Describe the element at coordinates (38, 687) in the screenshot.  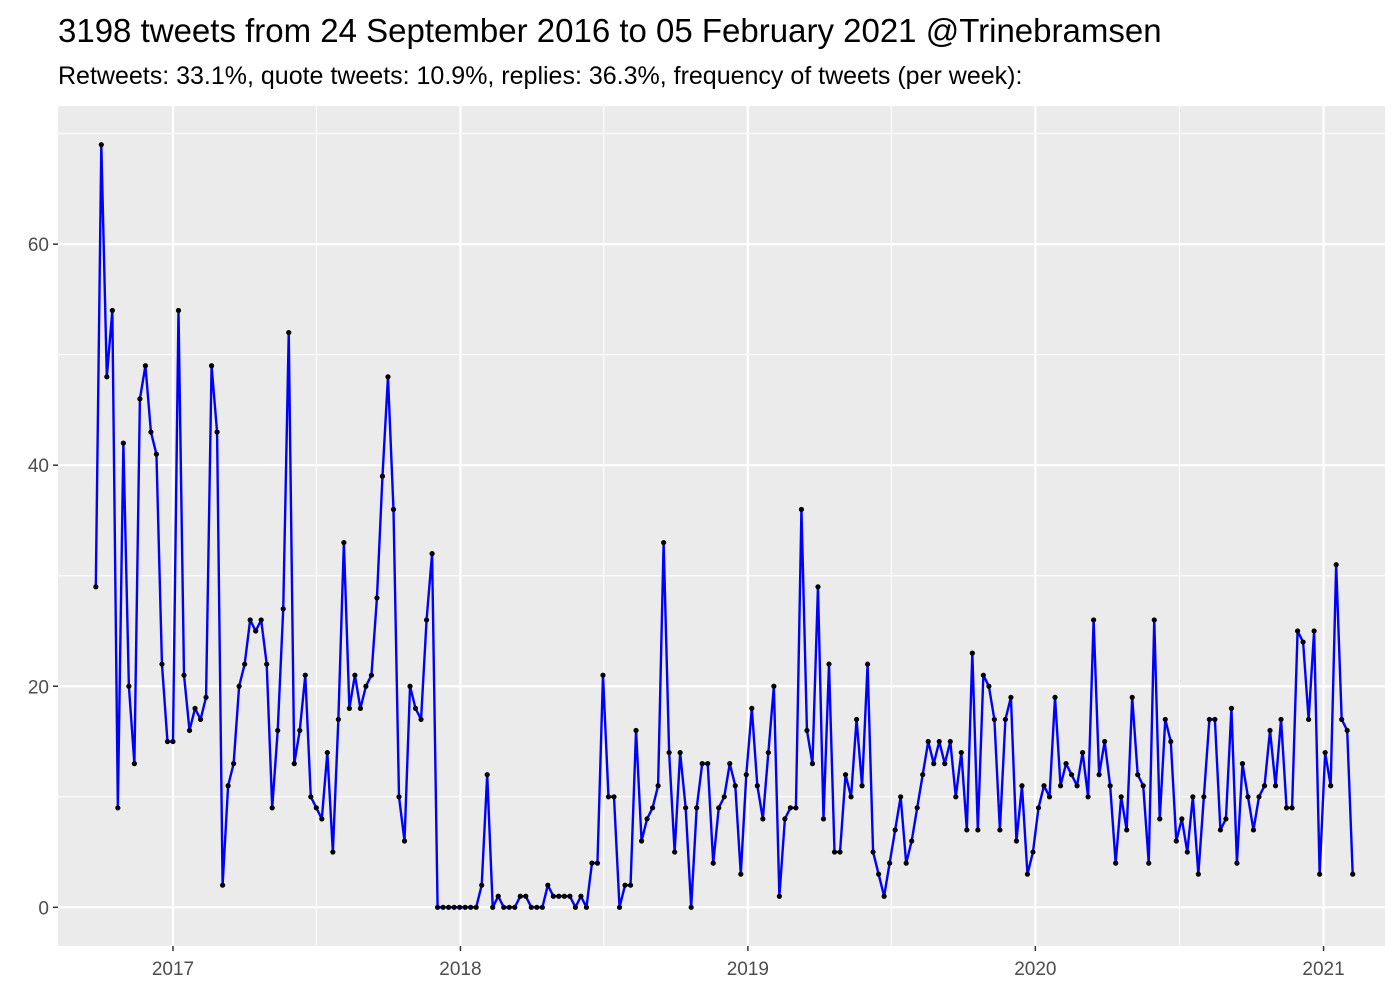
I see `y-tick-label: 20` at that location.